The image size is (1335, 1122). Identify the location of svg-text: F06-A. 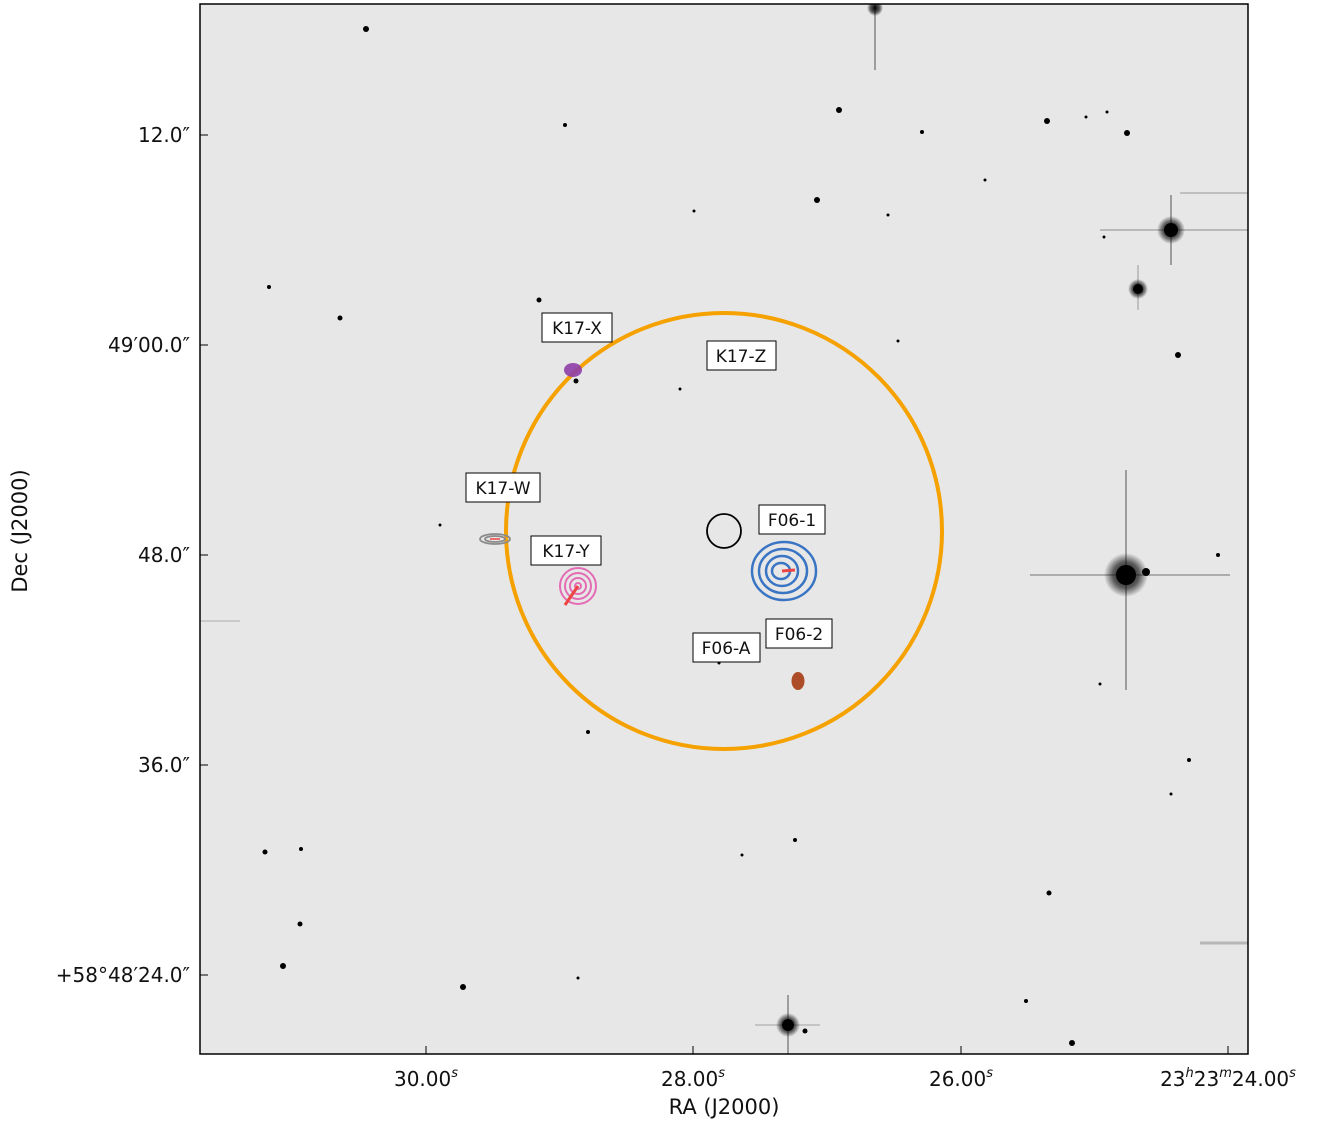
(726, 649).